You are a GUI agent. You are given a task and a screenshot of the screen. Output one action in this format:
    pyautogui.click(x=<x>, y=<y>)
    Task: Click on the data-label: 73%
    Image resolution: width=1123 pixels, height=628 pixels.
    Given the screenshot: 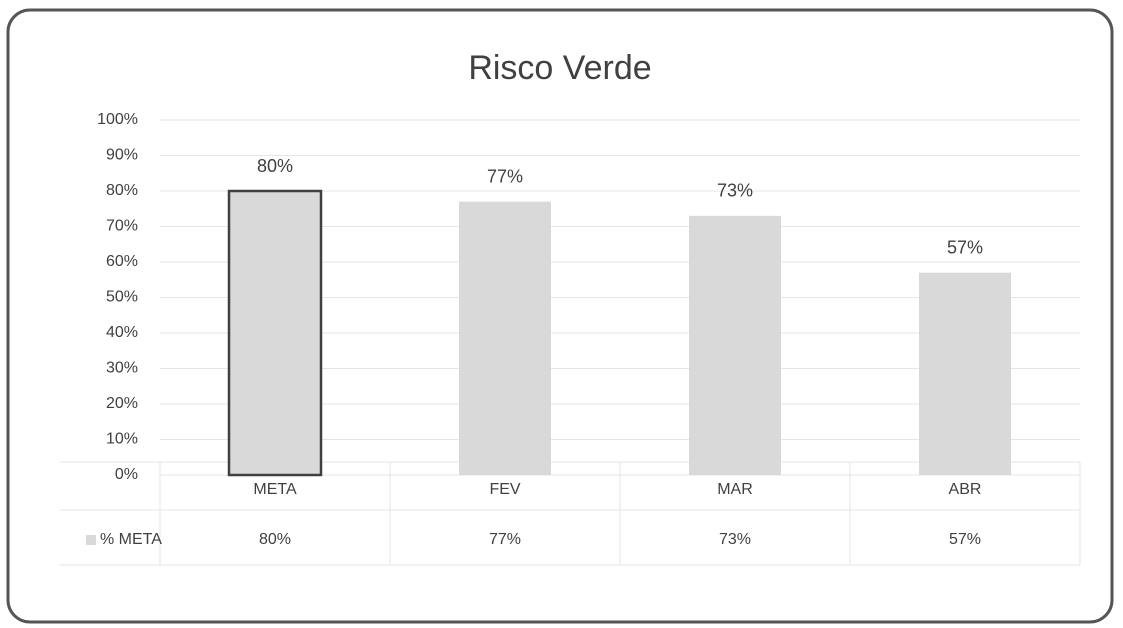 What is the action you would take?
    pyautogui.click(x=735, y=191)
    